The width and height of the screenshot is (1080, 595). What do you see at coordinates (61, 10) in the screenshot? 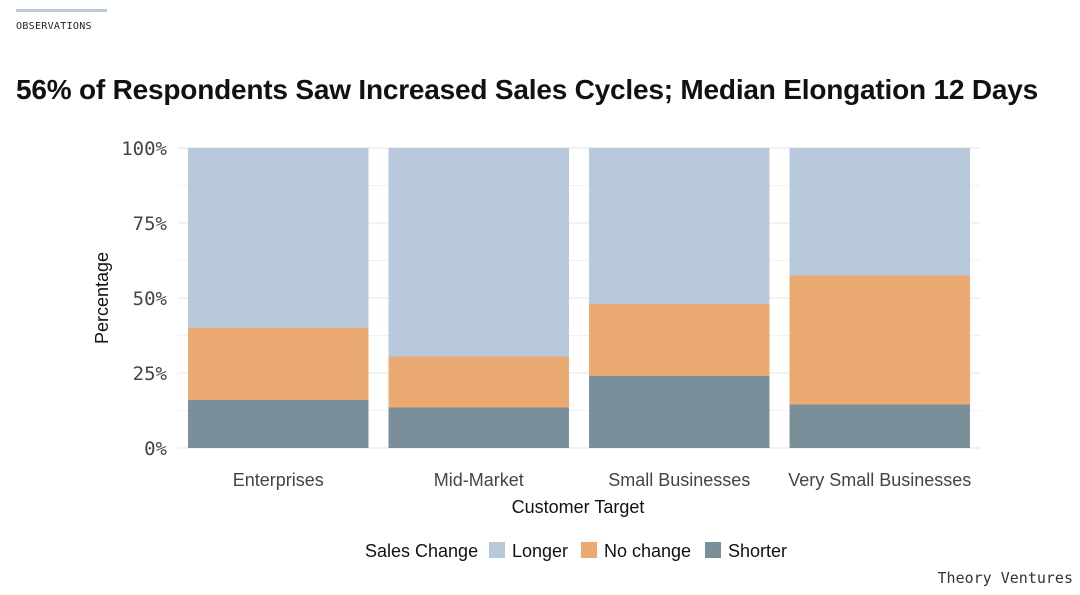
I see `top-accent-rule` at bounding box center [61, 10].